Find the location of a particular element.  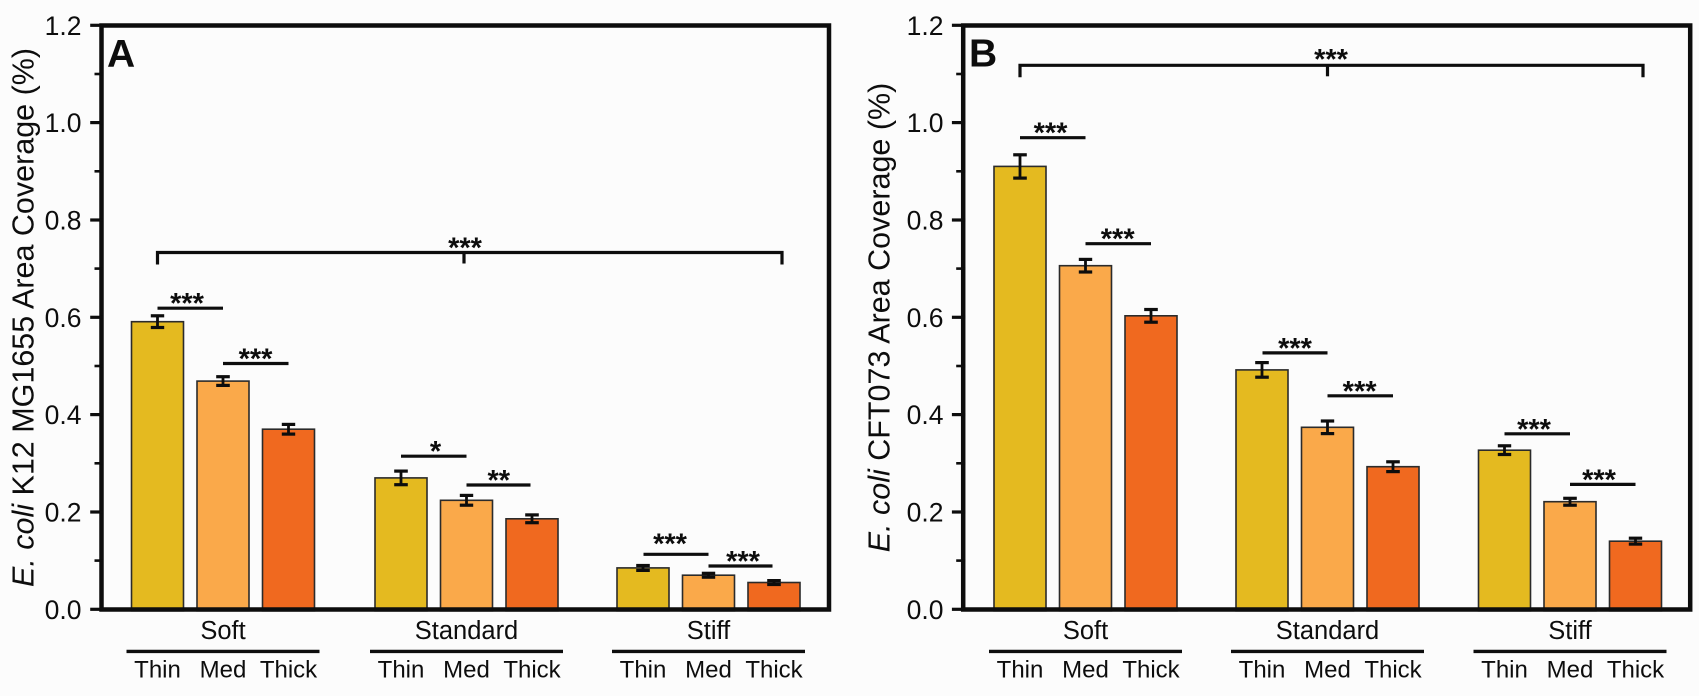

svg-text:E. coli CFT073 Area Coverage (: E. coli CFT073 Area Coverage (%) is located at coordinates (880, 318).